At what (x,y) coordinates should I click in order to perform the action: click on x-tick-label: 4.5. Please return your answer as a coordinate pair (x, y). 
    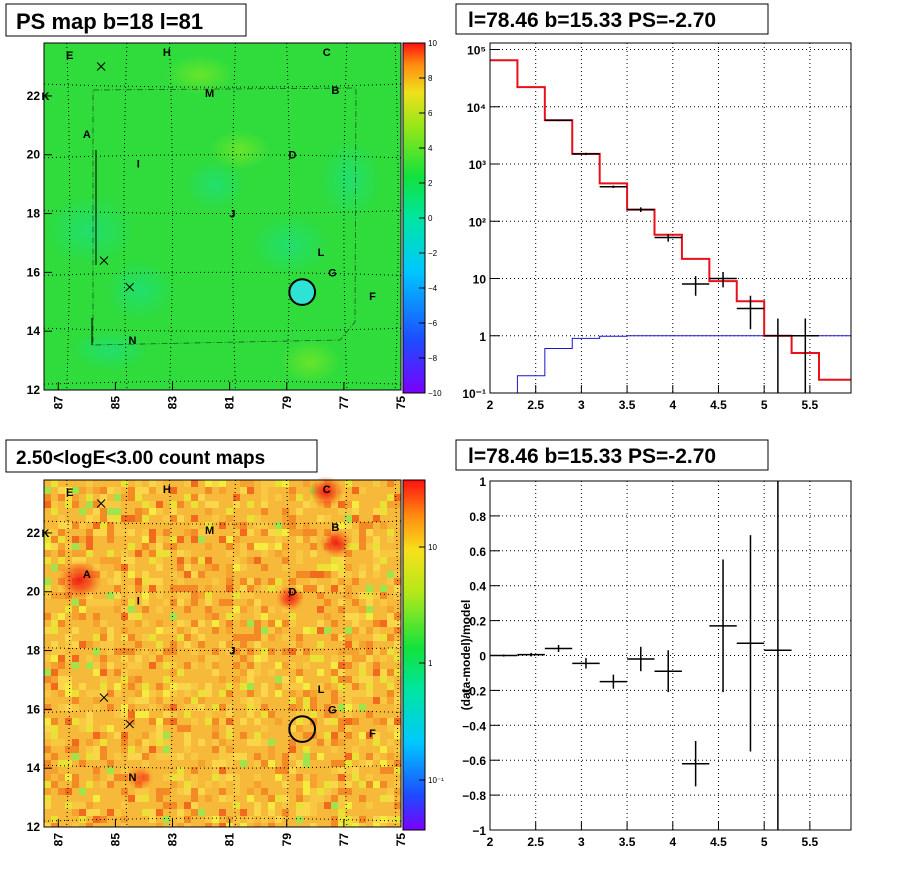
    Looking at the image, I should click on (718, 405).